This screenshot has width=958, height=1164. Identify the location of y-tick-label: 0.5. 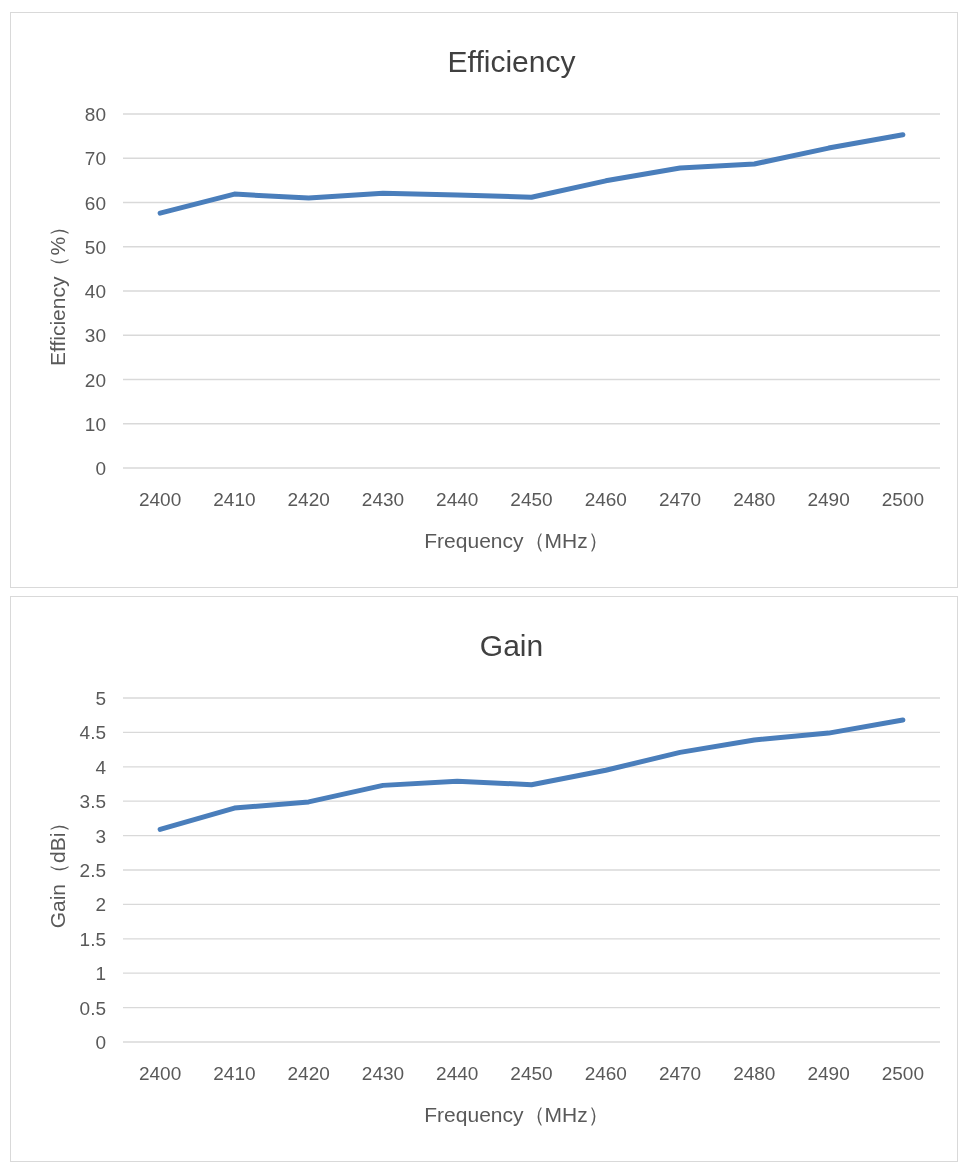
(92, 1008).